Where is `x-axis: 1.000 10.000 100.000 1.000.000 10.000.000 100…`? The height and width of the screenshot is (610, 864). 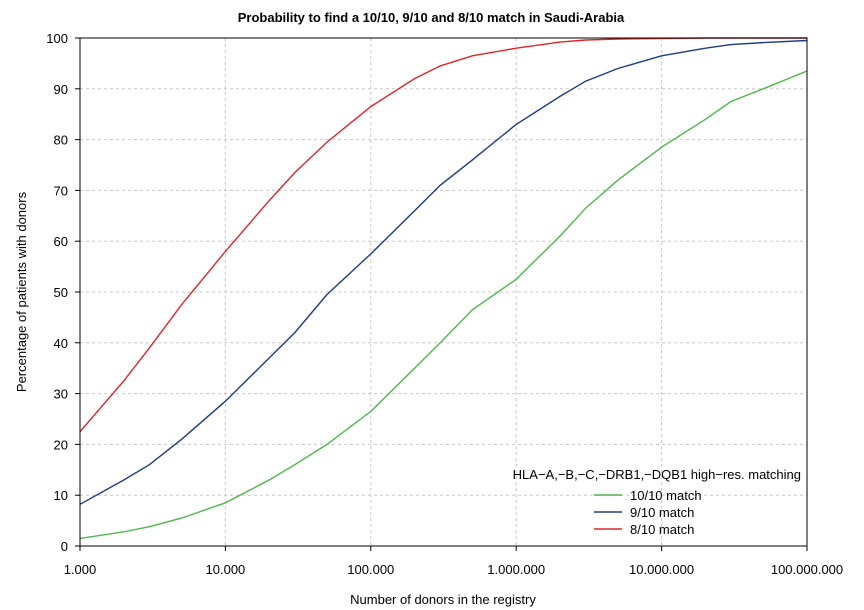 x-axis: 1.000 10.000 100.000 1.000.000 10.000.000 100… is located at coordinates (453, 561).